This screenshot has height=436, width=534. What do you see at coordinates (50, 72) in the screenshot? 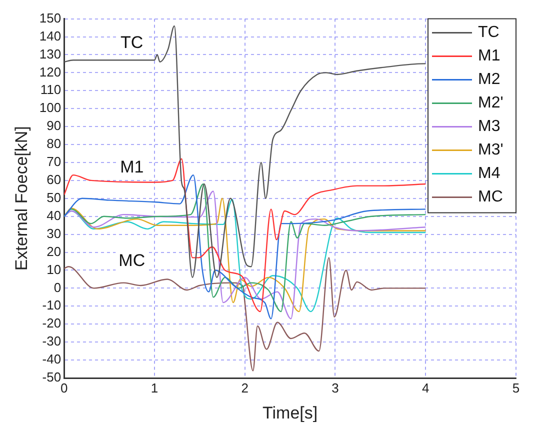
I see `y-tick-label: 120` at bounding box center [50, 72].